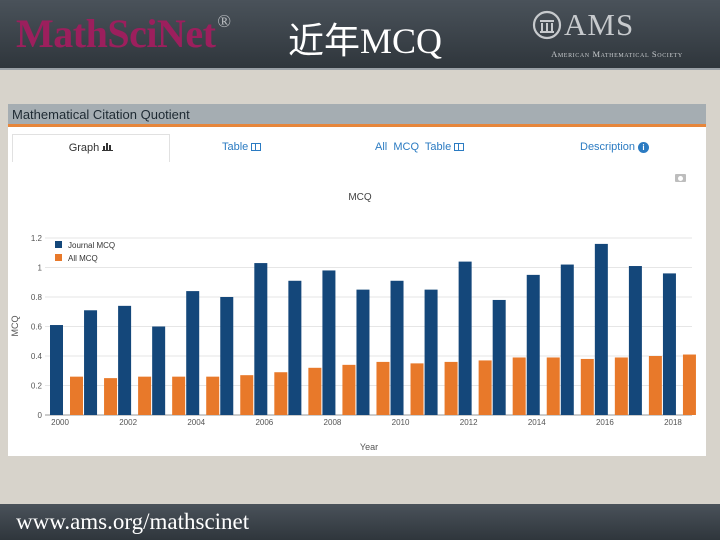 The image size is (720, 540). Describe the element at coordinates (40, 415) in the screenshot. I see `y-tick-label: 0` at that location.